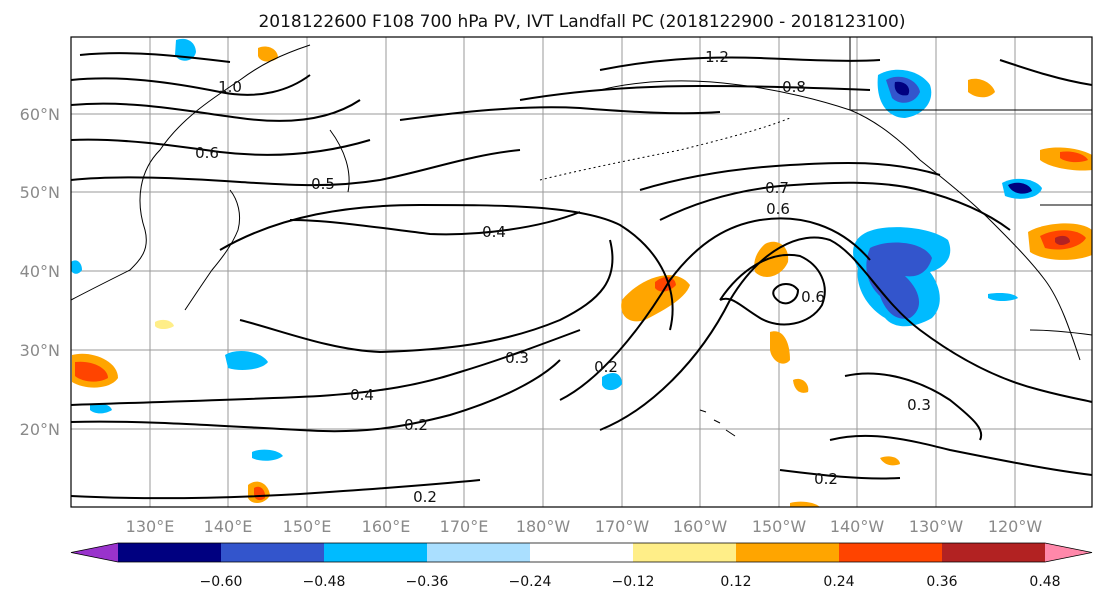 This screenshot has height=601, width=1105. What do you see at coordinates (779, 526) in the screenshot?
I see `lon-label-150w: 150°W` at bounding box center [779, 526].